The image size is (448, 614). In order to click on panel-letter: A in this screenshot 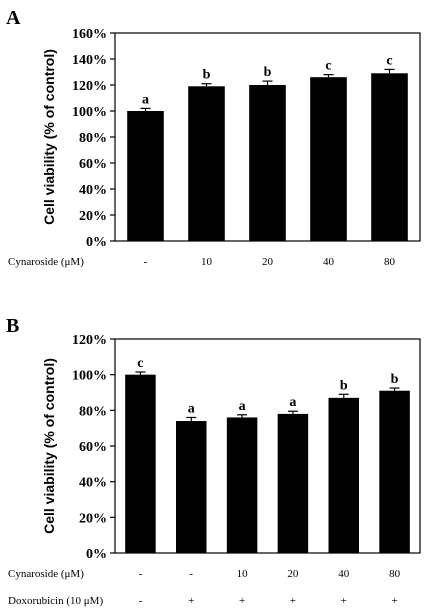, I will do `click(13, 18)`.